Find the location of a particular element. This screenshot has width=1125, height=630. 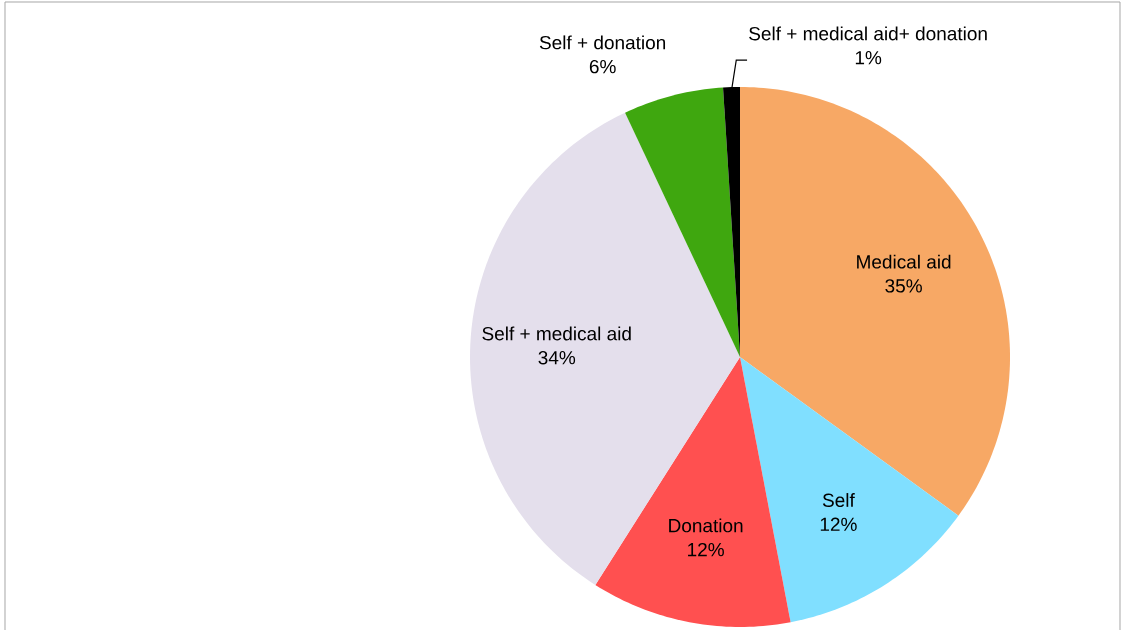

data-label: 35% is located at coordinates (903, 285).